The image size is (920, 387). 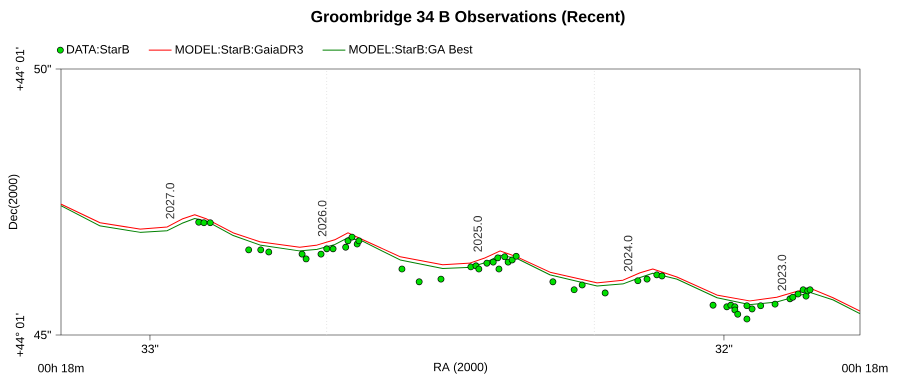 What do you see at coordinates (468, 18) in the screenshot?
I see `chart-title: Groombridge 34 B Observations (Recent)` at bounding box center [468, 18].